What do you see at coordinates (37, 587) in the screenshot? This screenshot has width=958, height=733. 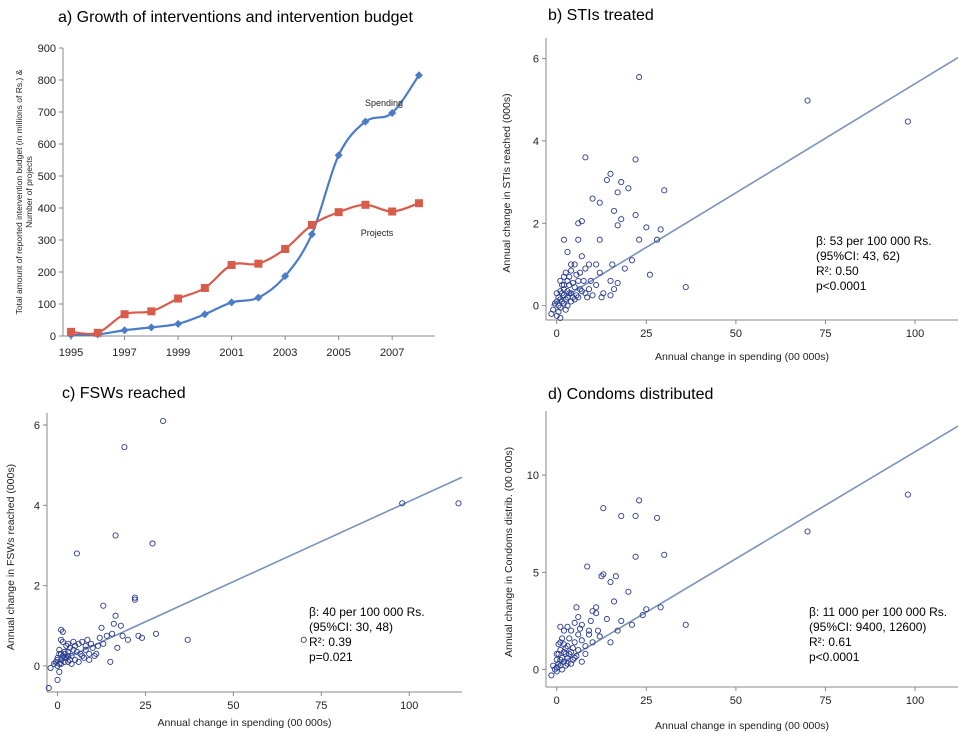 I see `y-tick-label: 2` at bounding box center [37, 587].